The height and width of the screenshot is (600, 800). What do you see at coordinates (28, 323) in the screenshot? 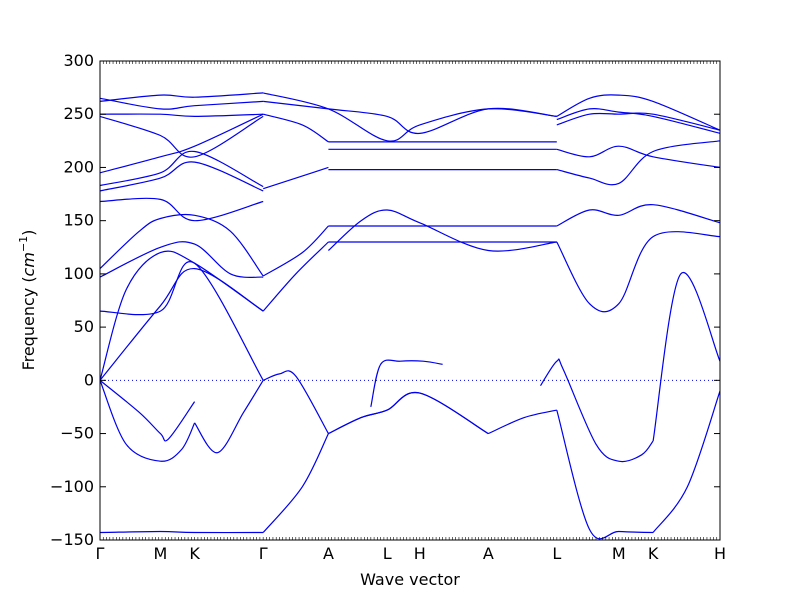
I see `y-axis-label-text: Frequency (` at bounding box center [28, 323].